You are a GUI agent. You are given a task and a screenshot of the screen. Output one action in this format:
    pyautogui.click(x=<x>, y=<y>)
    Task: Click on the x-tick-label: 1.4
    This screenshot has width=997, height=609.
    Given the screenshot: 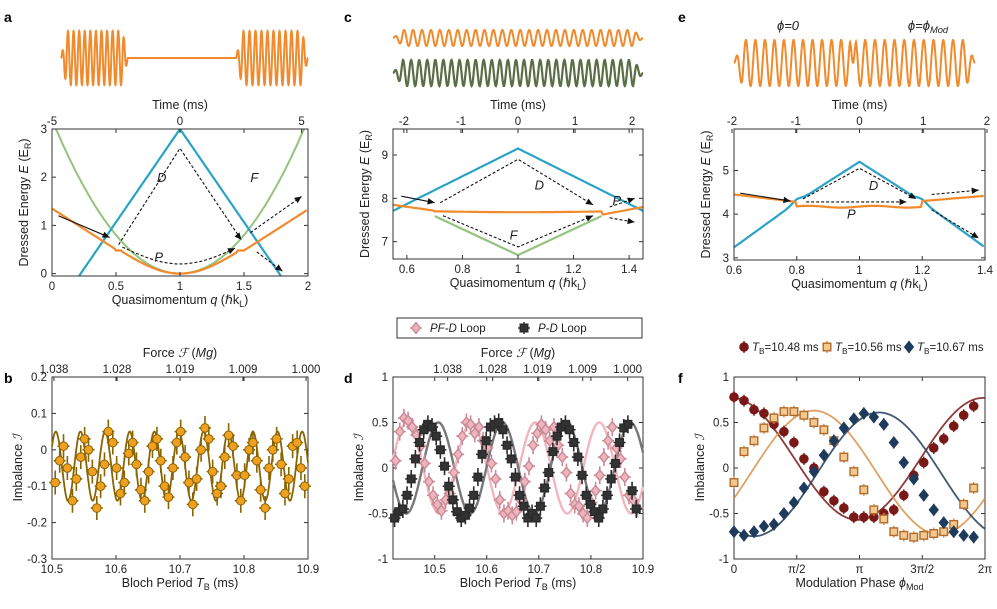 What is the action you would take?
    pyautogui.click(x=629, y=270)
    